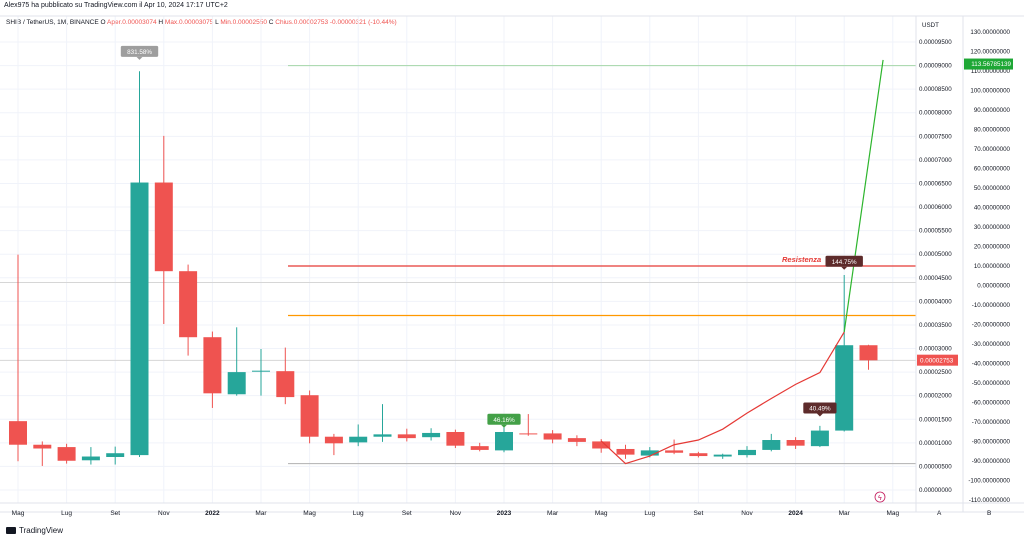 The height and width of the screenshot is (541, 1024). I want to click on price-tick: 0.00008000, so click(935, 113).